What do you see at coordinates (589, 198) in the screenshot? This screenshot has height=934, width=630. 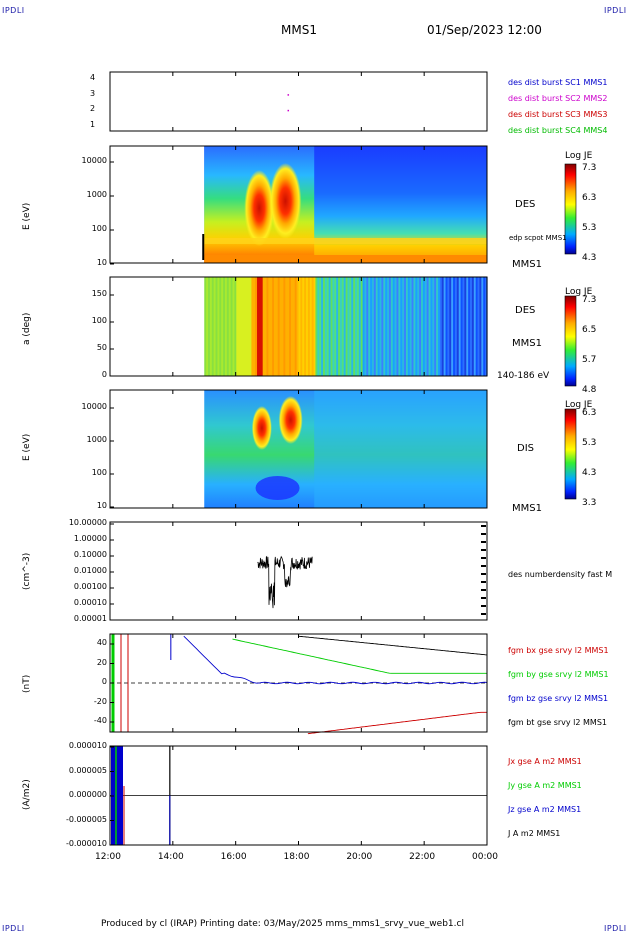 I see `colorbar-tick-des-energy: 6.3` at bounding box center [589, 198].